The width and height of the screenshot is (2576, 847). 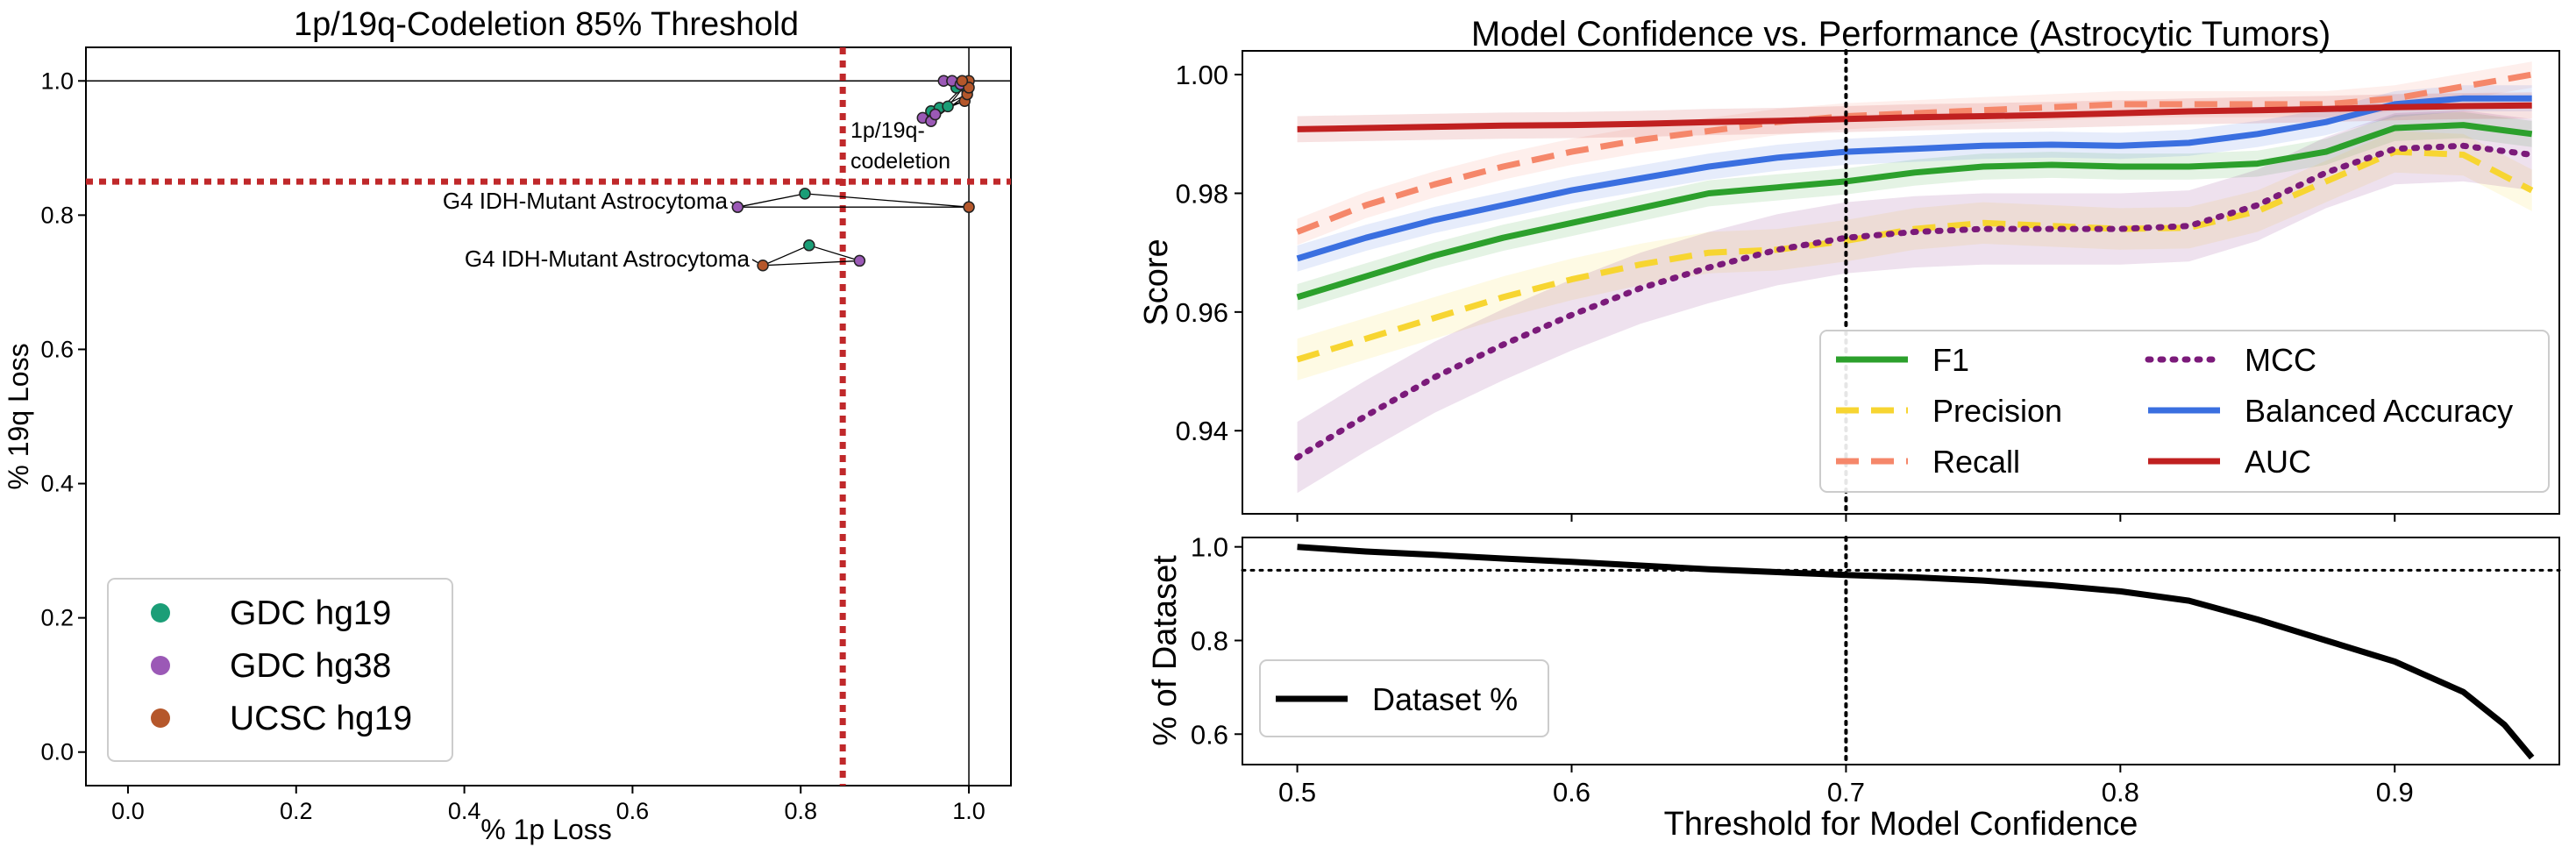 I want to click on dataset-lines, so click(x=1901, y=651).